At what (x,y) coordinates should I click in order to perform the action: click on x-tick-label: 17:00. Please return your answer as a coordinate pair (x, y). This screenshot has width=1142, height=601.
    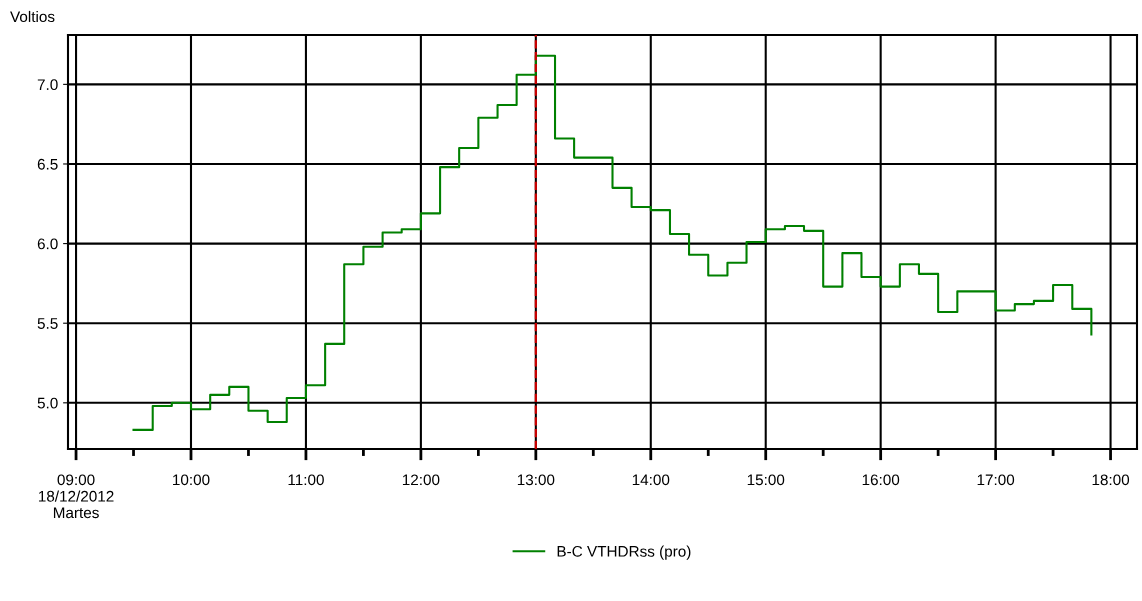
    Looking at the image, I should click on (996, 480).